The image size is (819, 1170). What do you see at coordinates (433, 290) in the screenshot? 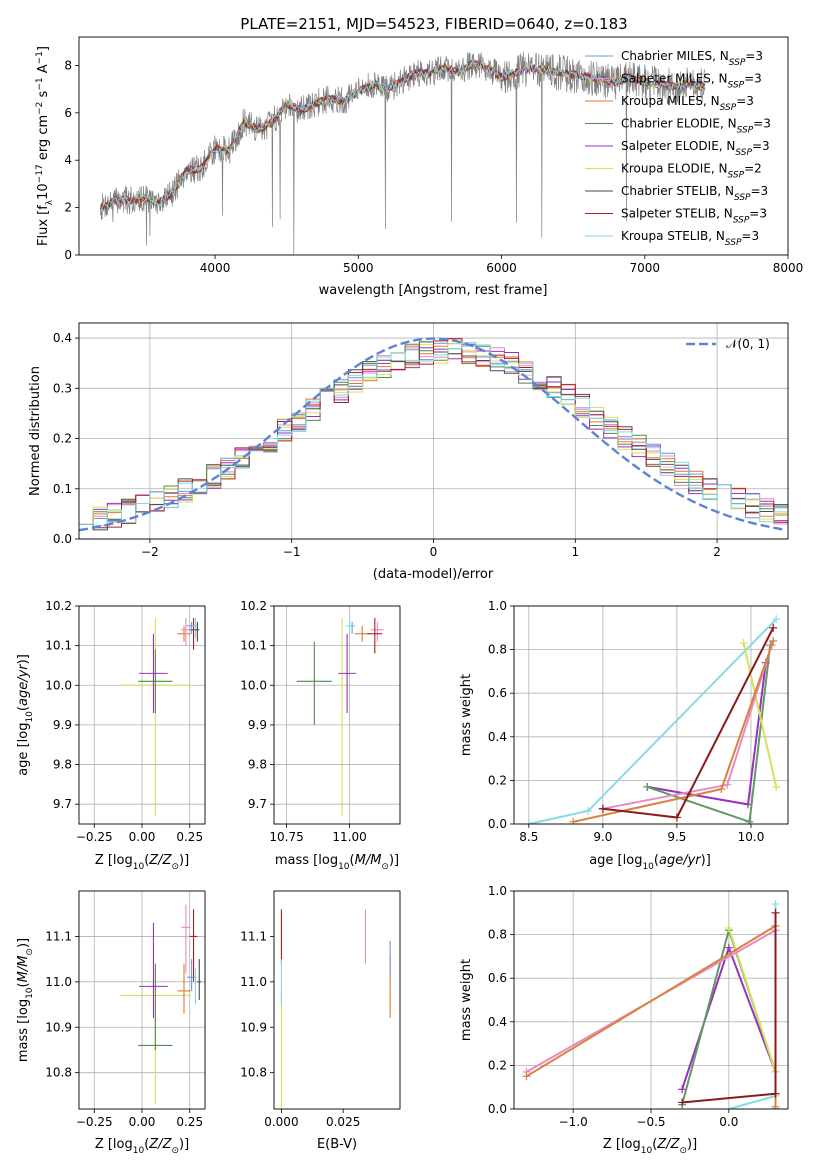
I see `x-axis-label: wavelength [Angstrom, rest frame]` at bounding box center [433, 290].